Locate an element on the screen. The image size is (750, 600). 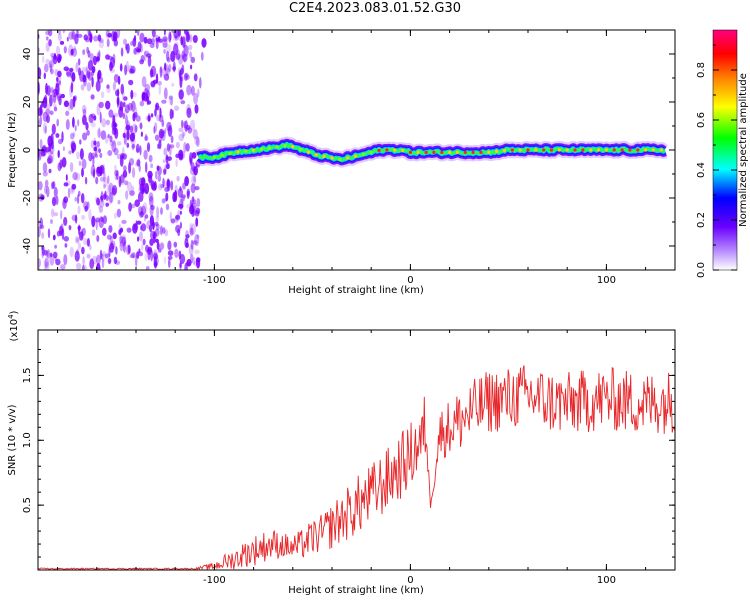
snr-x-label: Height of straight line (km) is located at coordinates (356, 590).